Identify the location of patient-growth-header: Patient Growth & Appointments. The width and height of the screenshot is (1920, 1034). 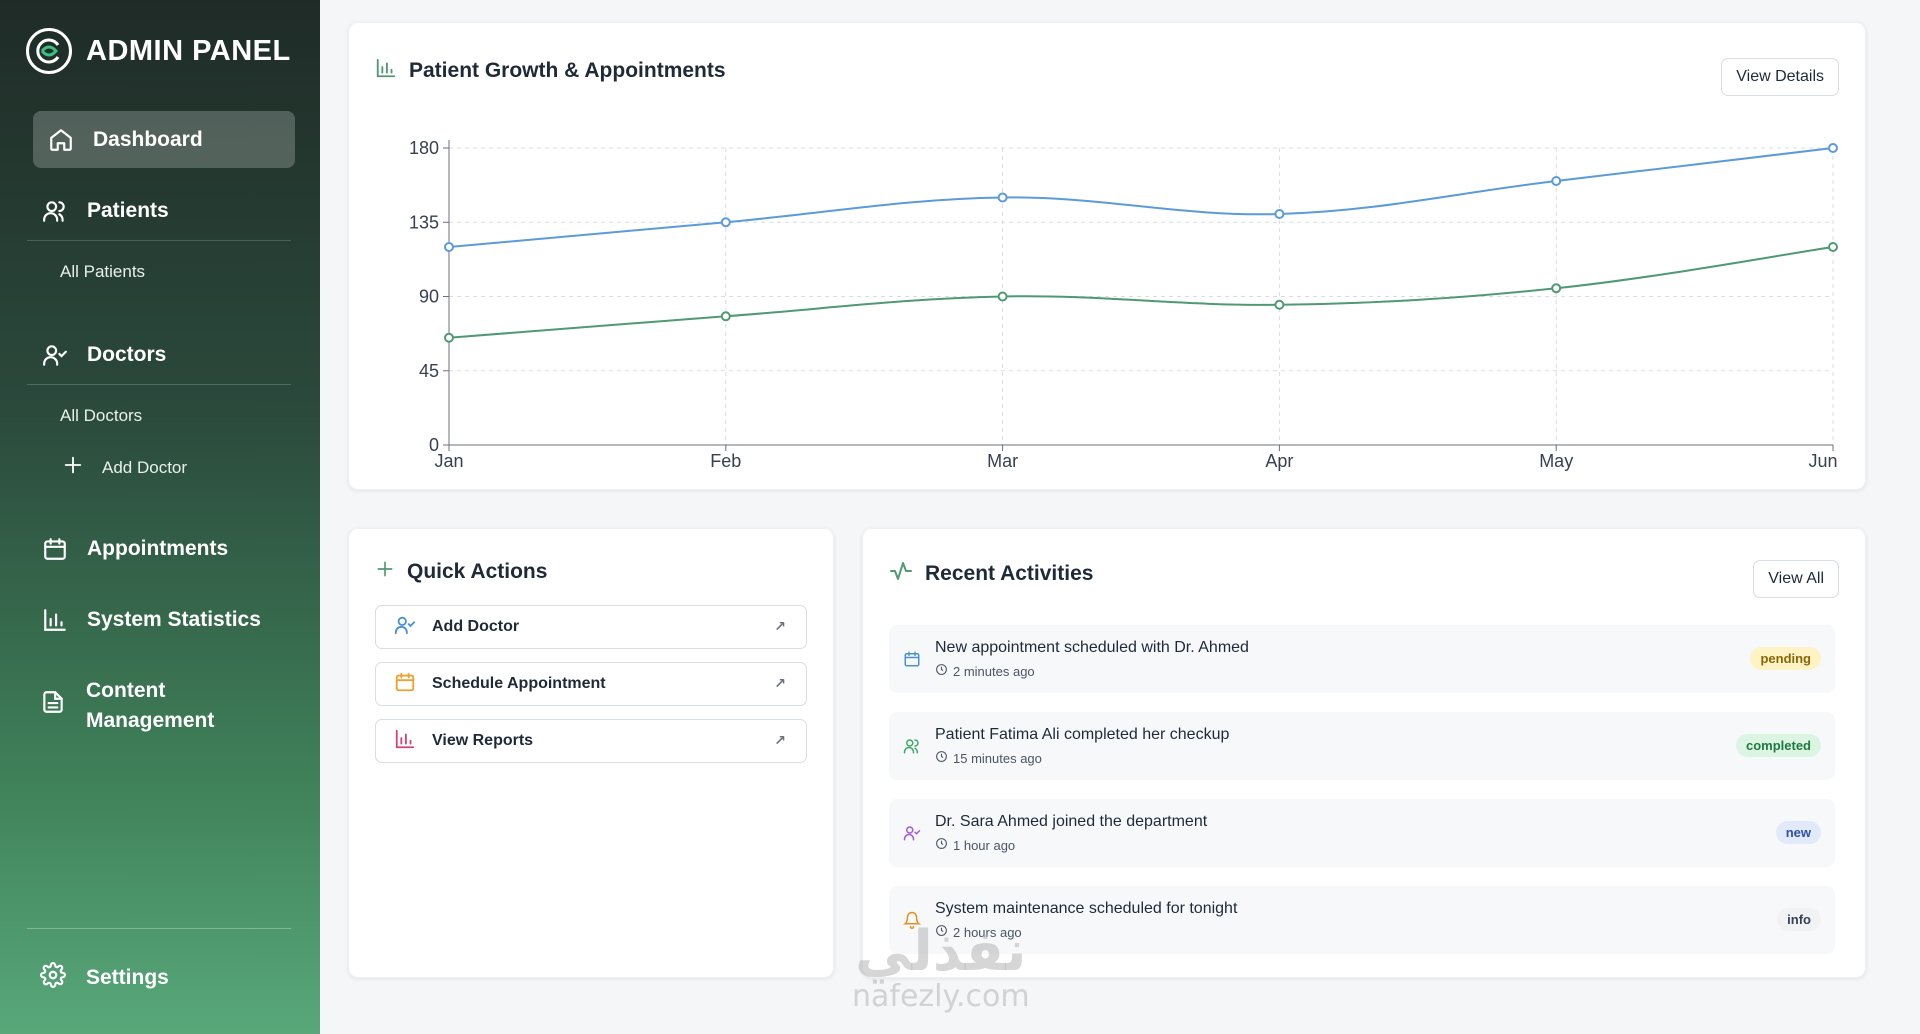
(550, 71).